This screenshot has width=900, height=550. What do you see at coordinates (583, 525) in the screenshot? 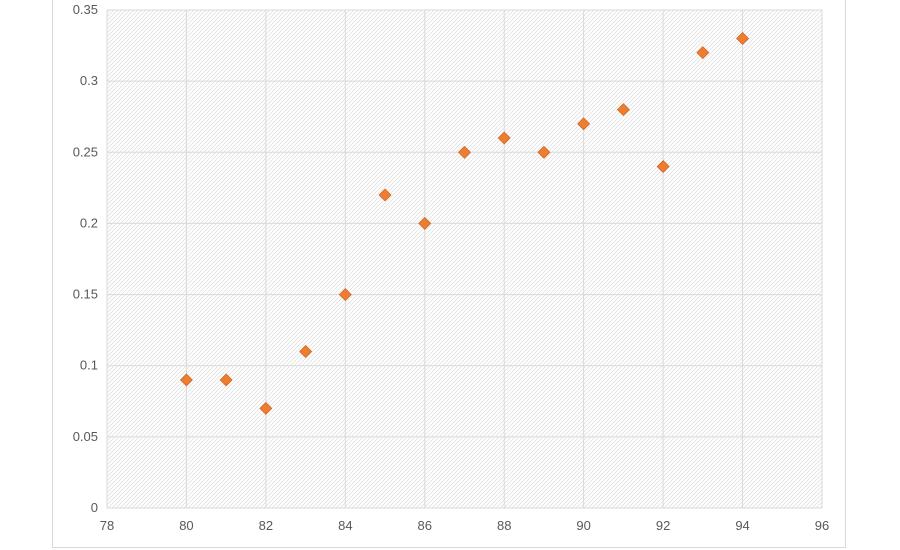
I see `x-tick-label: 90` at bounding box center [583, 525].